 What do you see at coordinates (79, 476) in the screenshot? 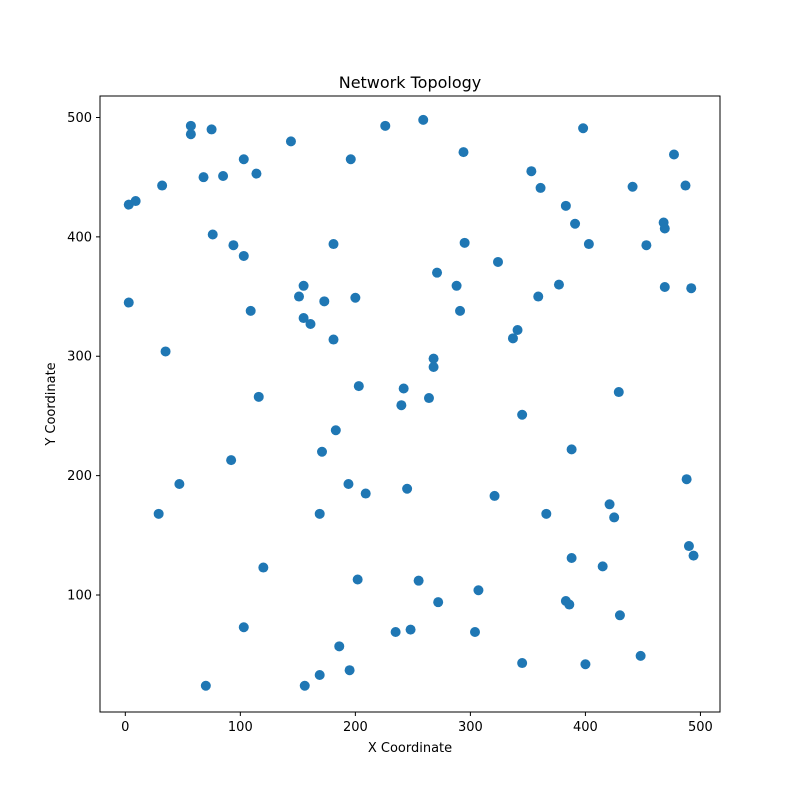
I see `y-tick-label: 200` at bounding box center [79, 476].